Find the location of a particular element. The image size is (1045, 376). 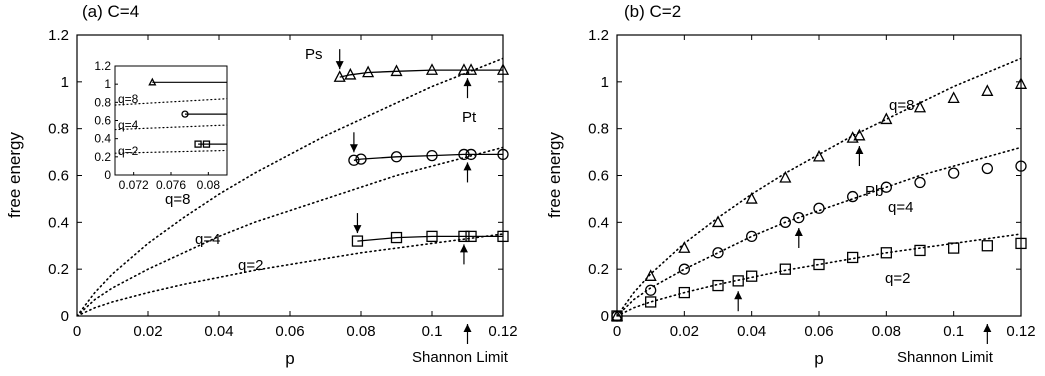

panel-b-shannon-label: Shannon Limit is located at coordinates (945, 357).